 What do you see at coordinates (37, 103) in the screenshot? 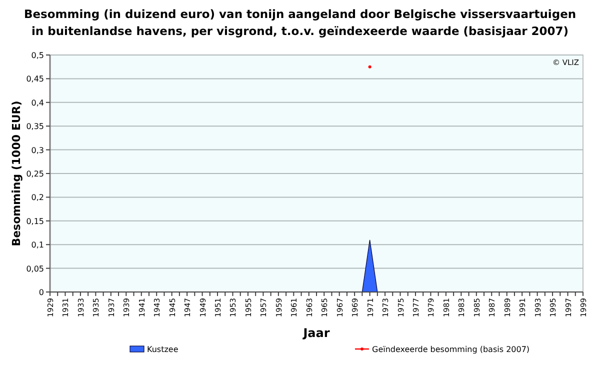
I see `y-tick-label: 0,4` at bounding box center [37, 103].